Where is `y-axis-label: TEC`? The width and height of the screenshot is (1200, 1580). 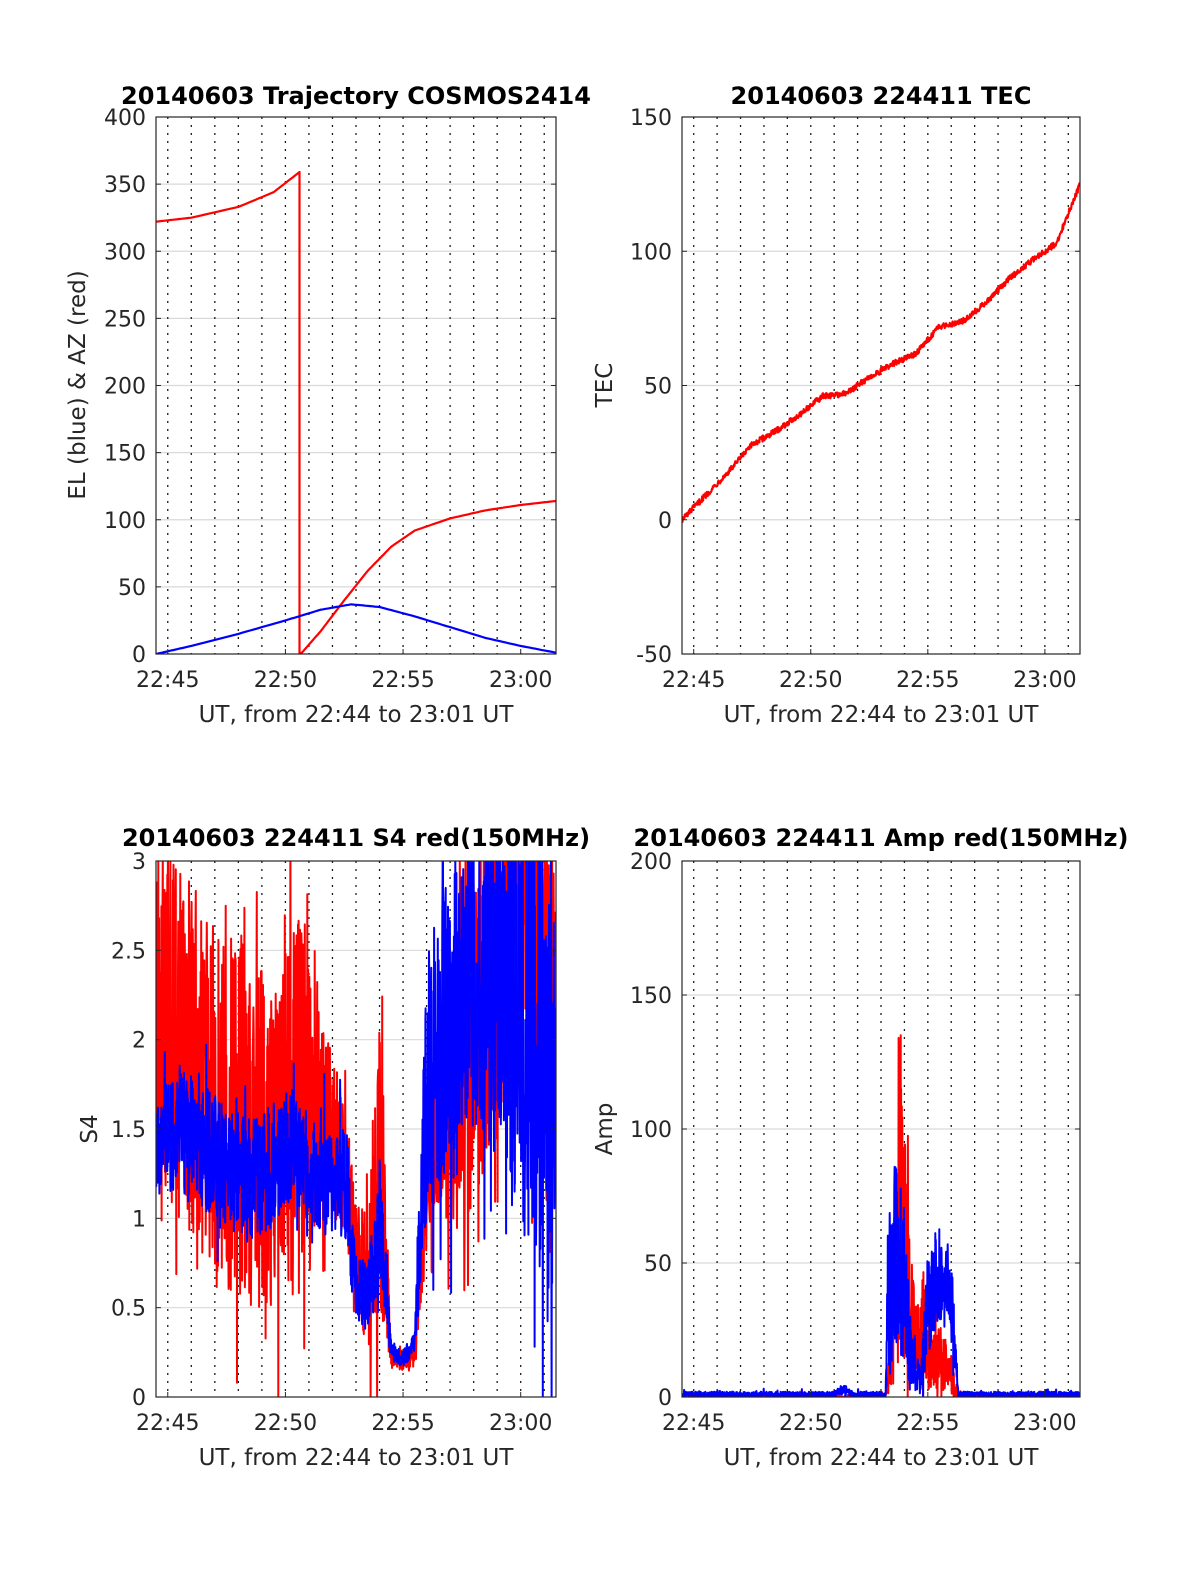
y-axis-label: TEC is located at coordinates (605, 386).